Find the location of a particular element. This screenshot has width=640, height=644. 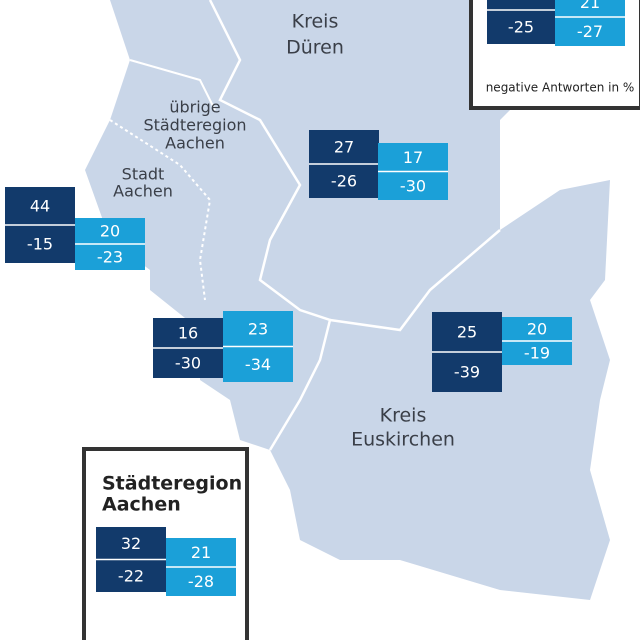

dotted-border is located at coordinates (160, 210).